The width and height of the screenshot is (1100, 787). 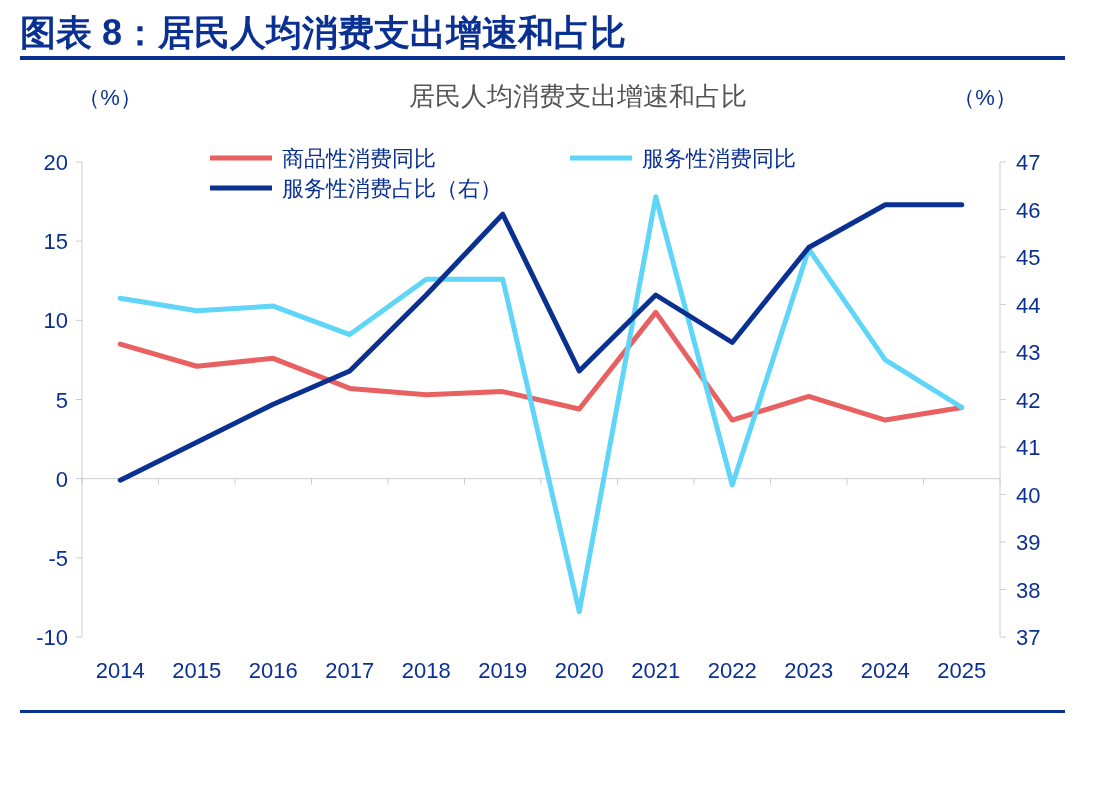 I want to click on y2-tick-label: 39, so click(x=1028, y=542).